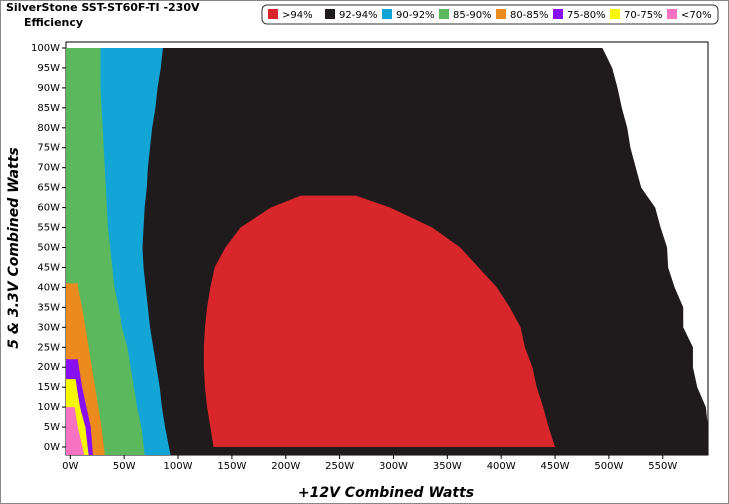  What do you see at coordinates (696, 15) in the screenshot?
I see `legend-label: <70%` at bounding box center [696, 15].